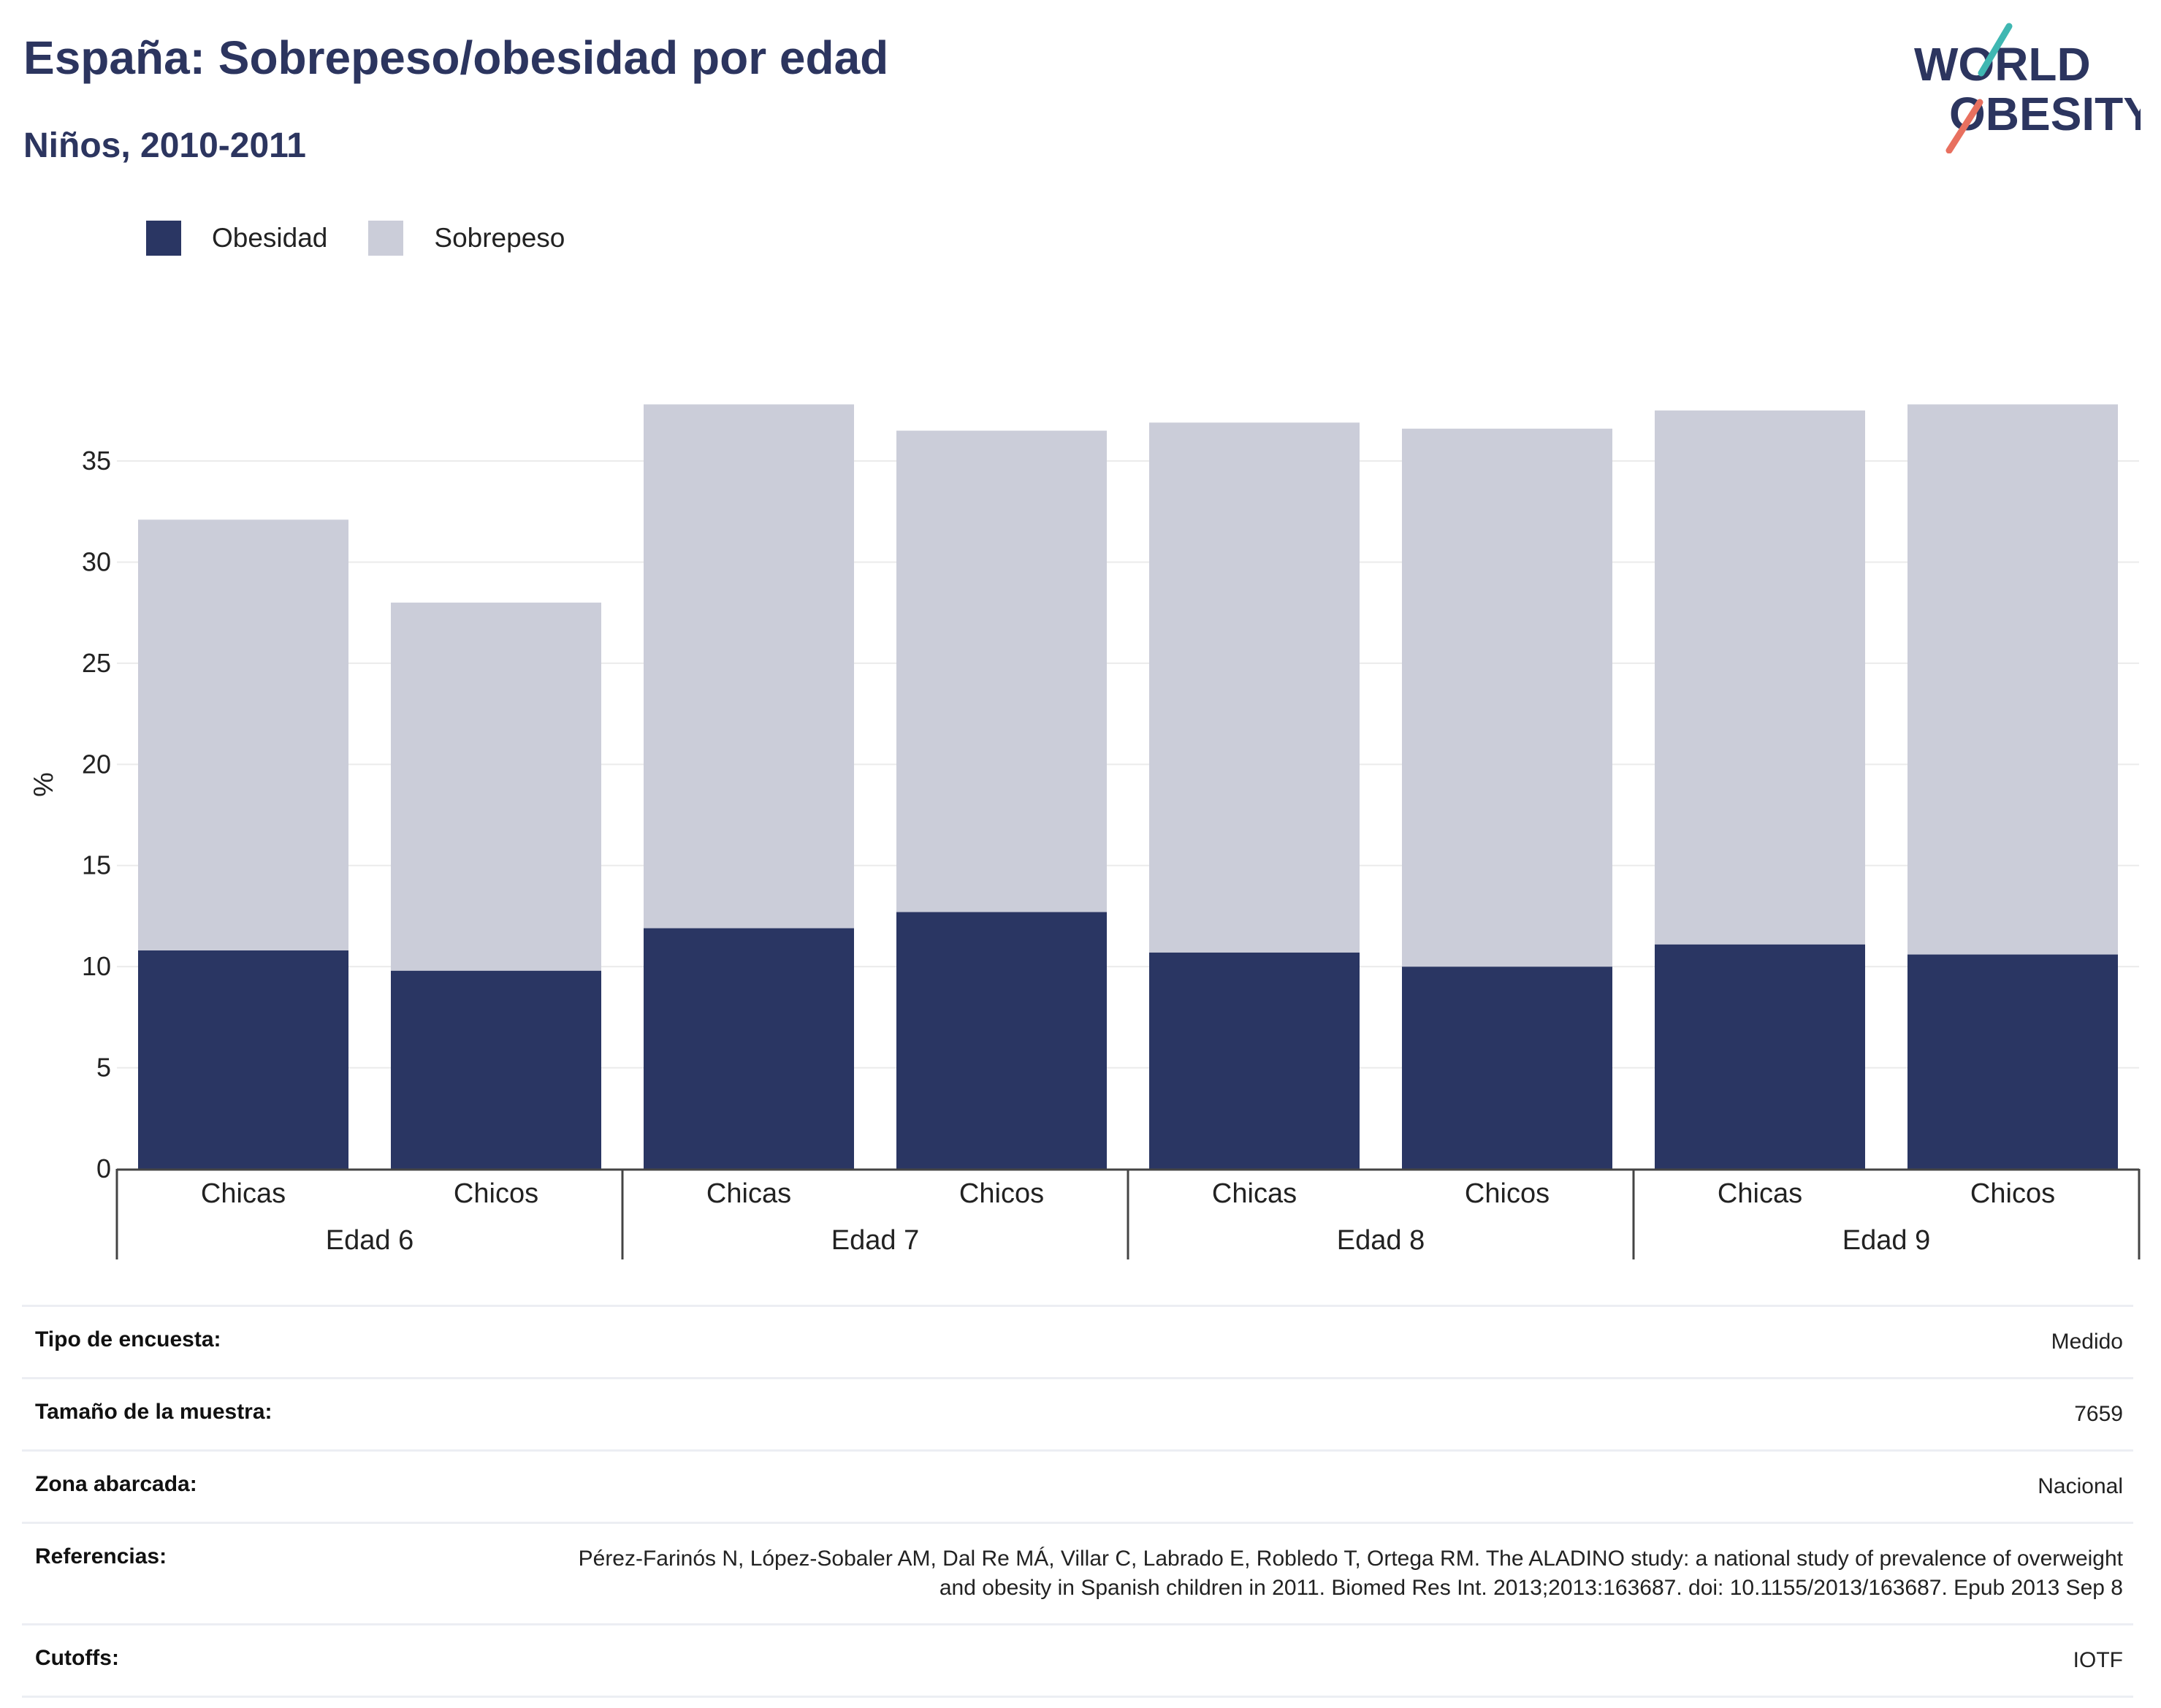 The width and height of the screenshot is (2161, 1708). I want to click on info-label-muestra: Tamaño de la muestra:, so click(153, 1412).